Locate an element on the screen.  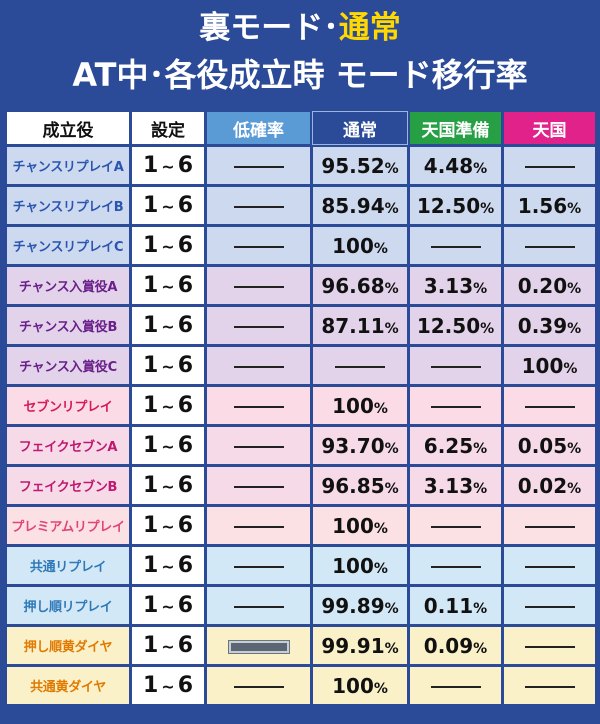
table-header-row: 成立役 設定 低確率 通常 天国準備 天国 is located at coordinates (301, 128).